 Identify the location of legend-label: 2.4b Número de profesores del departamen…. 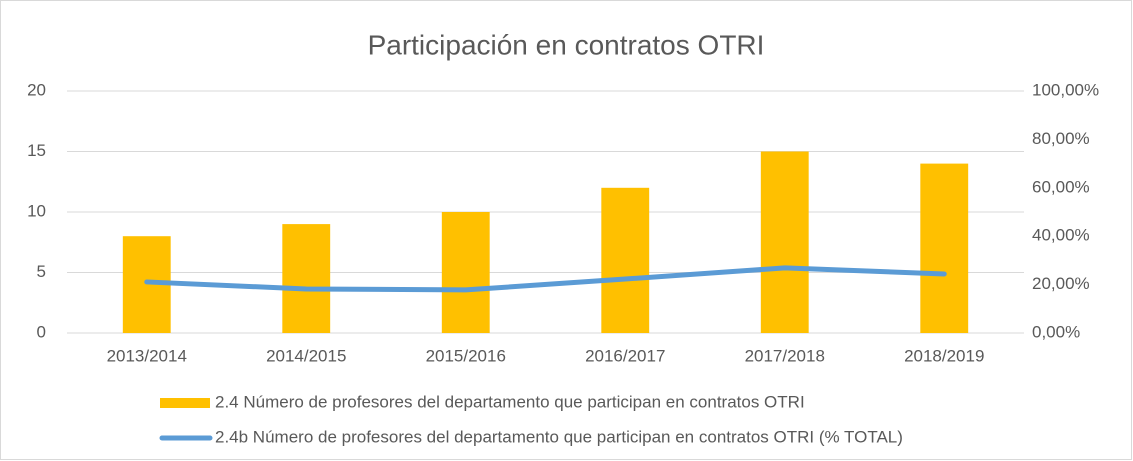
(559, 436).